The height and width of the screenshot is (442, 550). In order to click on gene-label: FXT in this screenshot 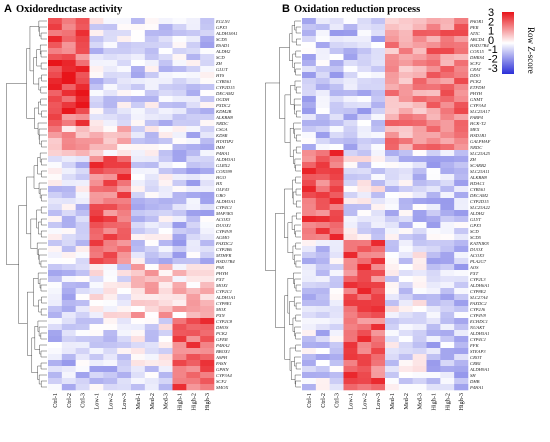, I will do `click(474, 273)`.